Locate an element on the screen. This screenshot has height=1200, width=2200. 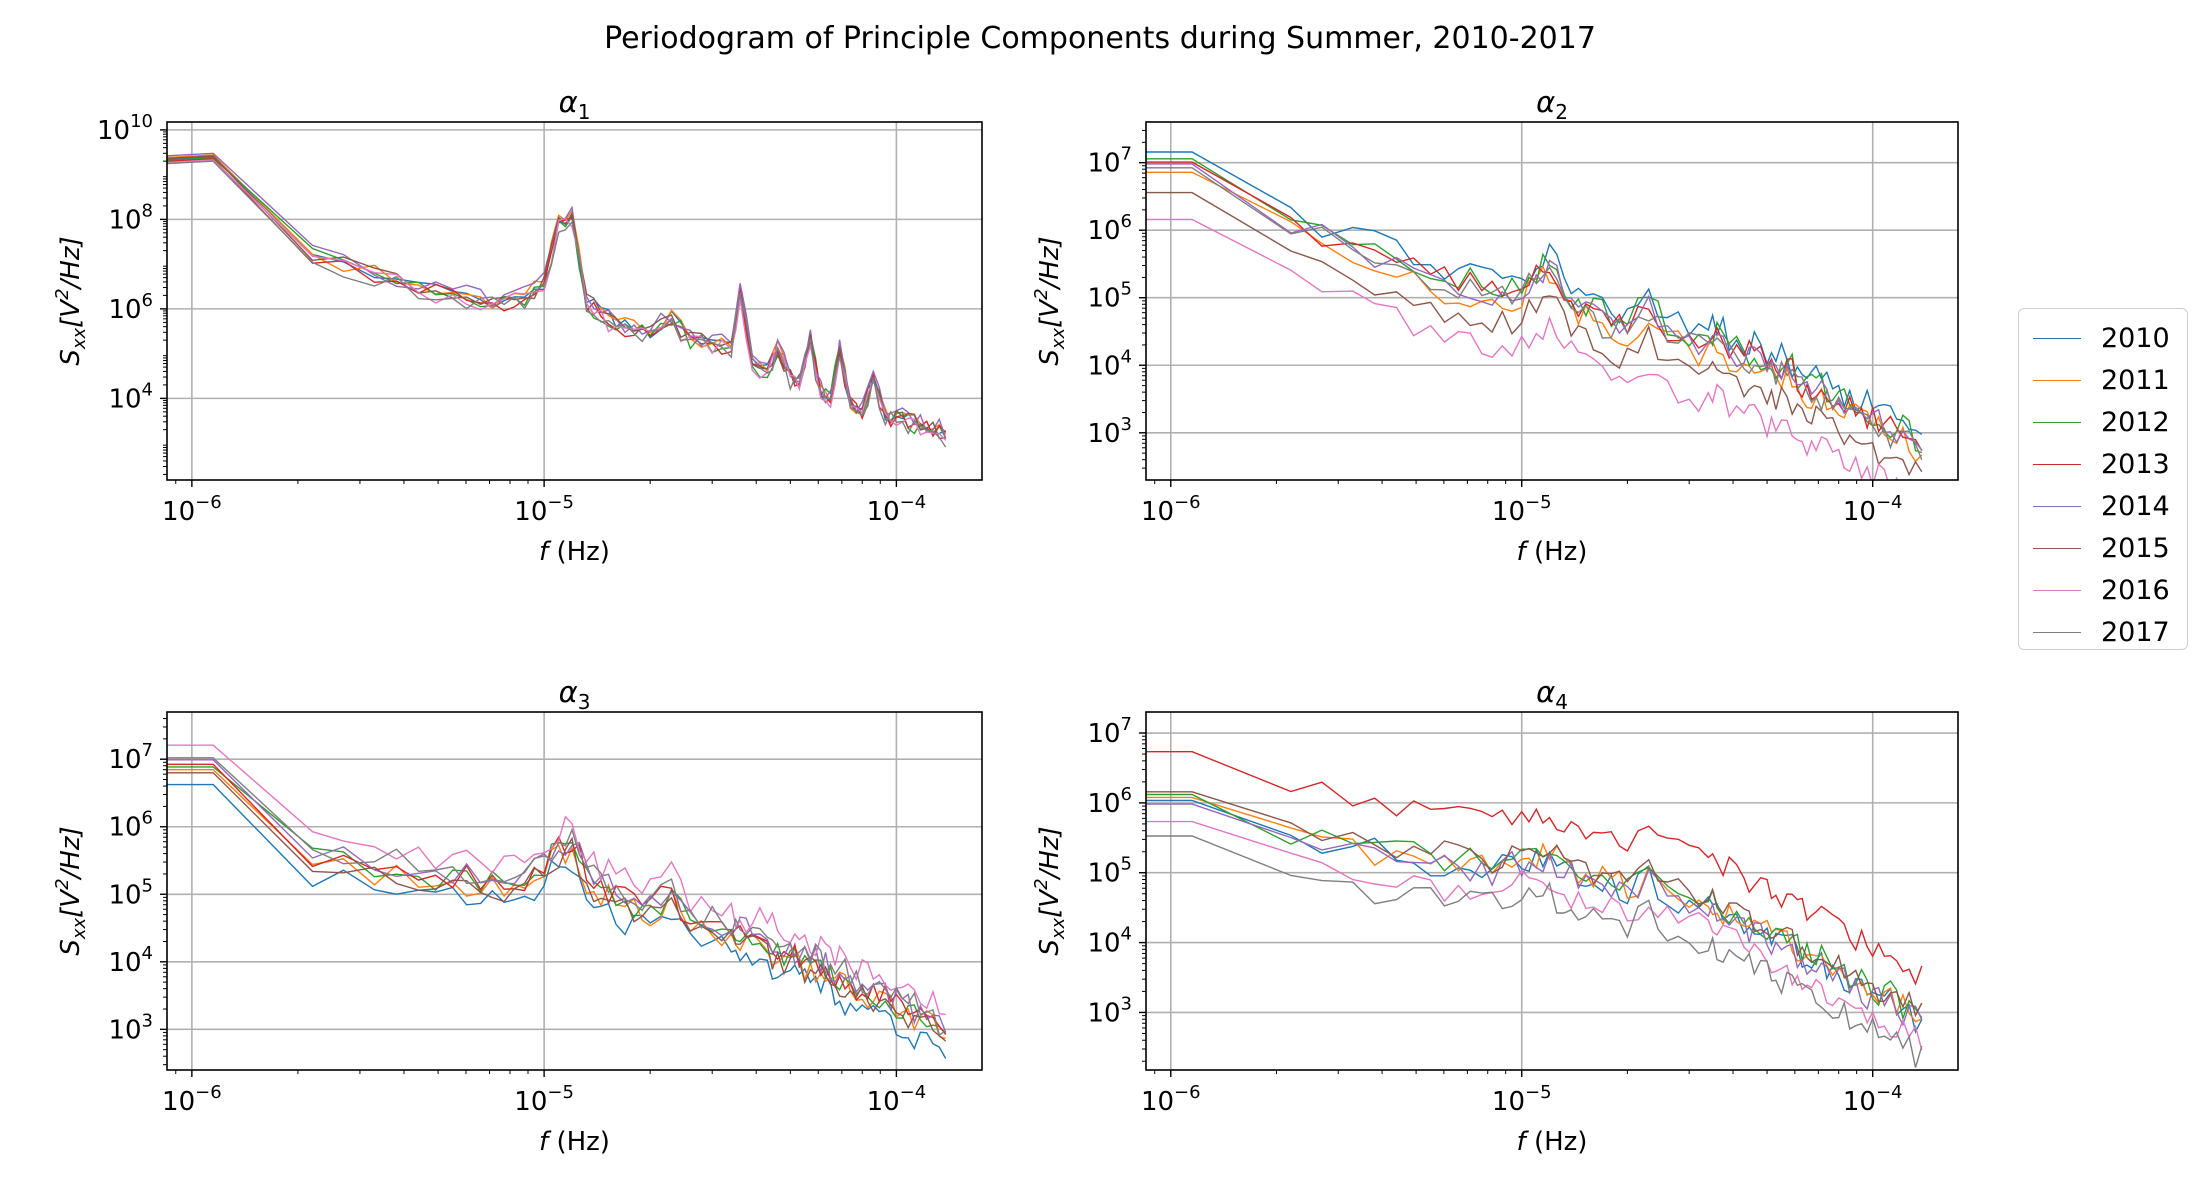
legend: 2010 2011 2012 2013 2014 2015 2016 2017 is located at coordinates (2103, 479).